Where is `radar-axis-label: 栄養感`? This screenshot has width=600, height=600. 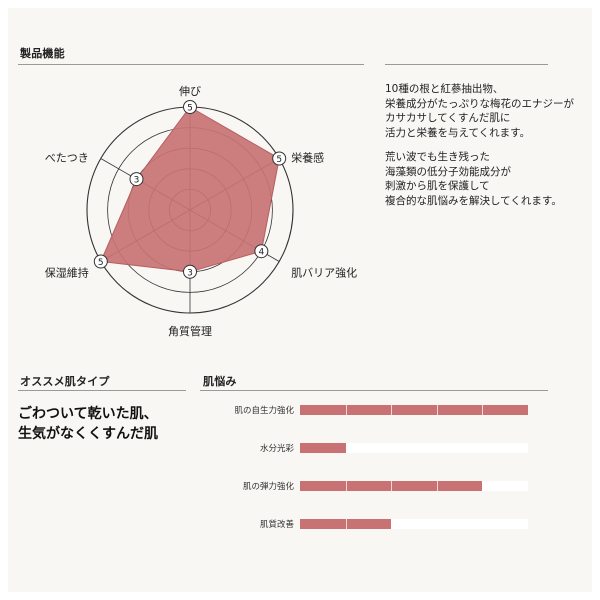 radar-axis-label: 栄養感 is located at coordinates (307, 158).